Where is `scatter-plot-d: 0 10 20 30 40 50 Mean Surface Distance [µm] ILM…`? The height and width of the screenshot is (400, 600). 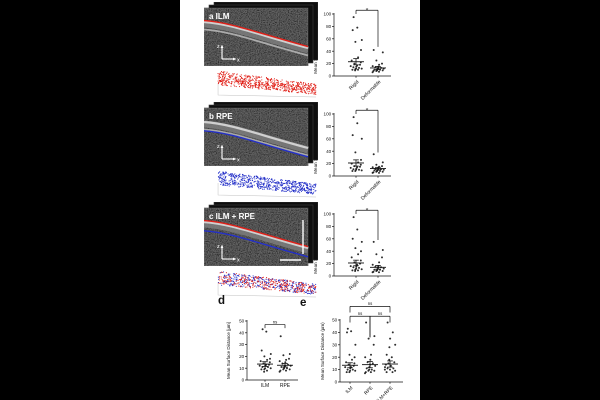
scatter-plot-d: 0 10 20 30 40 50 Mean Surface Distance [µm] ILM… is located at coordinates (262, 351).